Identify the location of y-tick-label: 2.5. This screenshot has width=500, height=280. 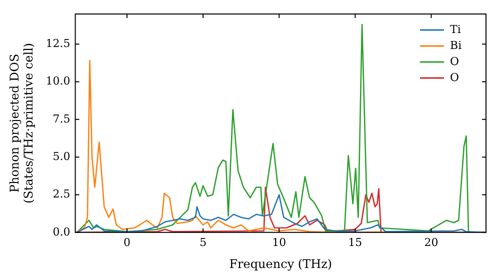
(61, 194).